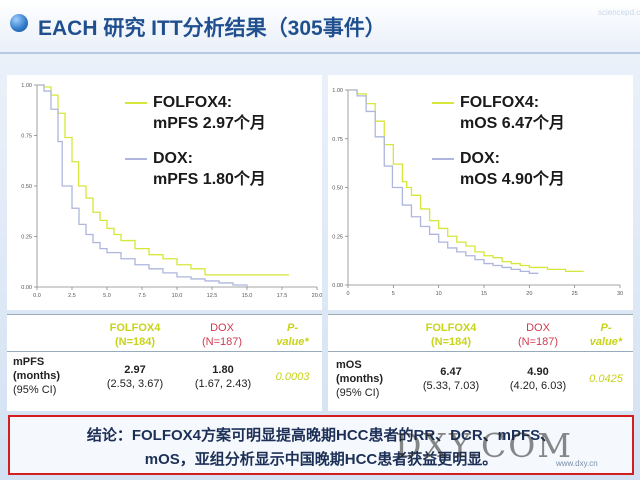 The image size is (640, 480). Describe the element at coordinates (439, 294) in the screenshot. I see `os-xtick-label: 10` at that location.